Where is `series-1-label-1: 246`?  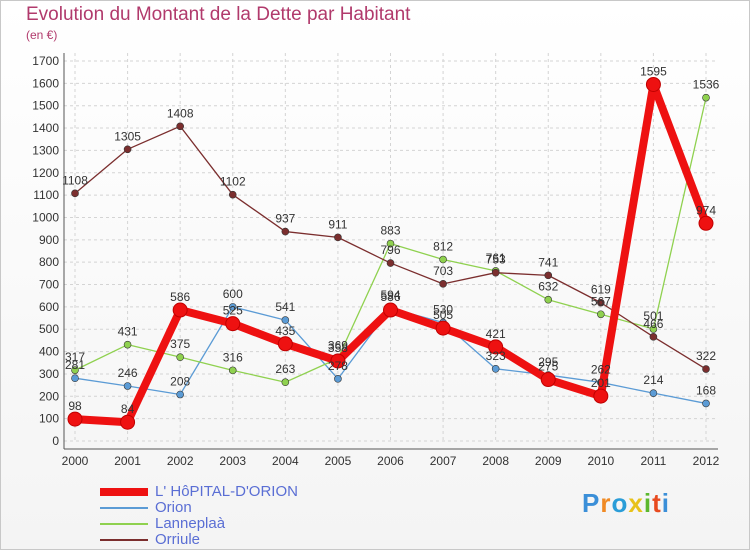
series-1-label-1: 246 is located at coordinates (128, 373).